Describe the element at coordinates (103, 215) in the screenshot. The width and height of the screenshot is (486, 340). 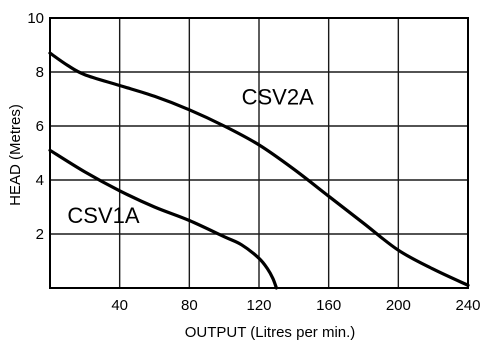
I see `series-label-csv1a: CSV1A` at that location.